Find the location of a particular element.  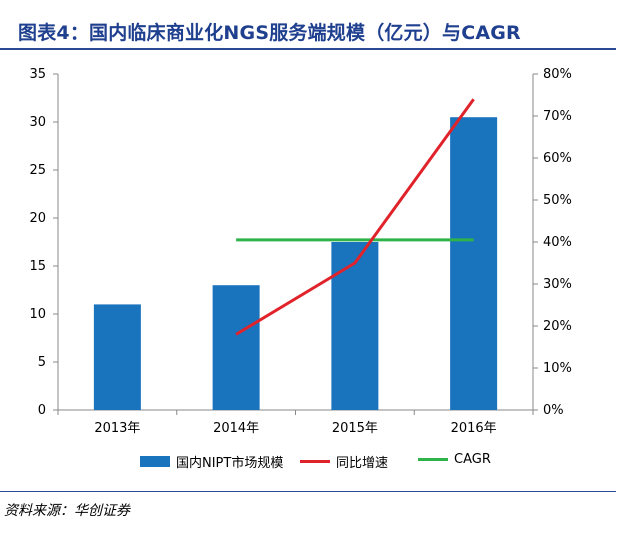

right-tick-label: 0% is located at coordinates (553, 410).